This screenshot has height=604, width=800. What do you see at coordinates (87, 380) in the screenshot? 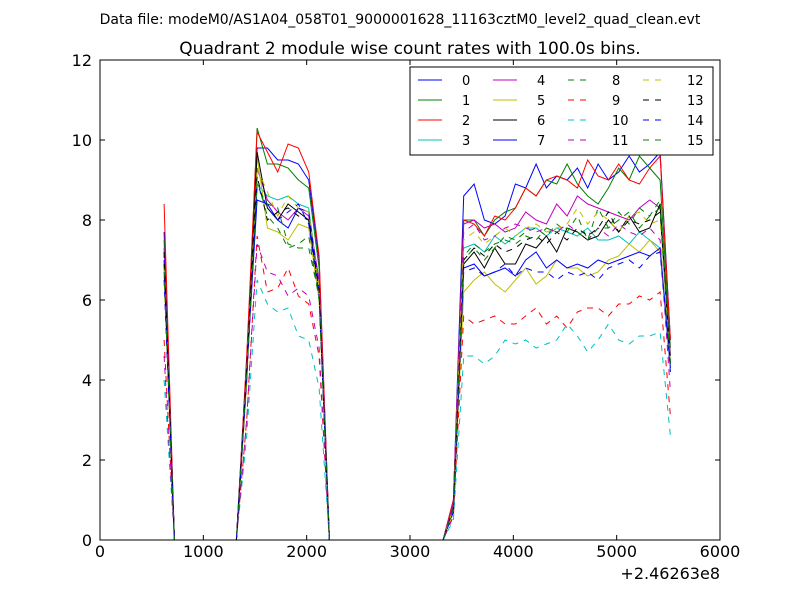
I see `y-tick-label: 4` at bounding box center [87, 380].